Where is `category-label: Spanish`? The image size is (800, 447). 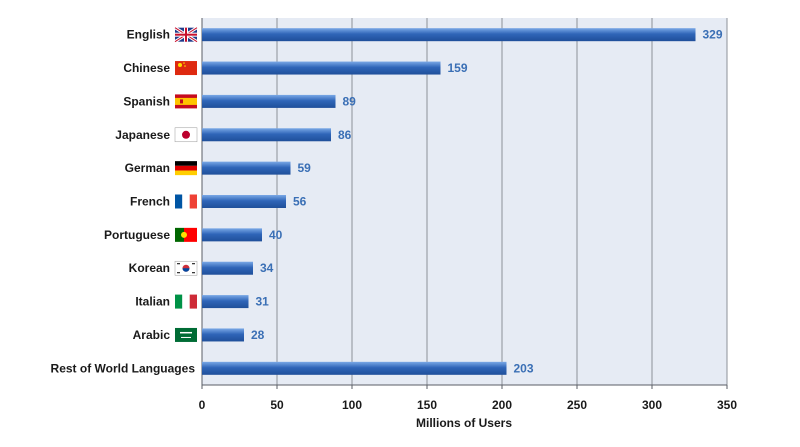
category-label: Spanish is located at coordinates (146, 101).